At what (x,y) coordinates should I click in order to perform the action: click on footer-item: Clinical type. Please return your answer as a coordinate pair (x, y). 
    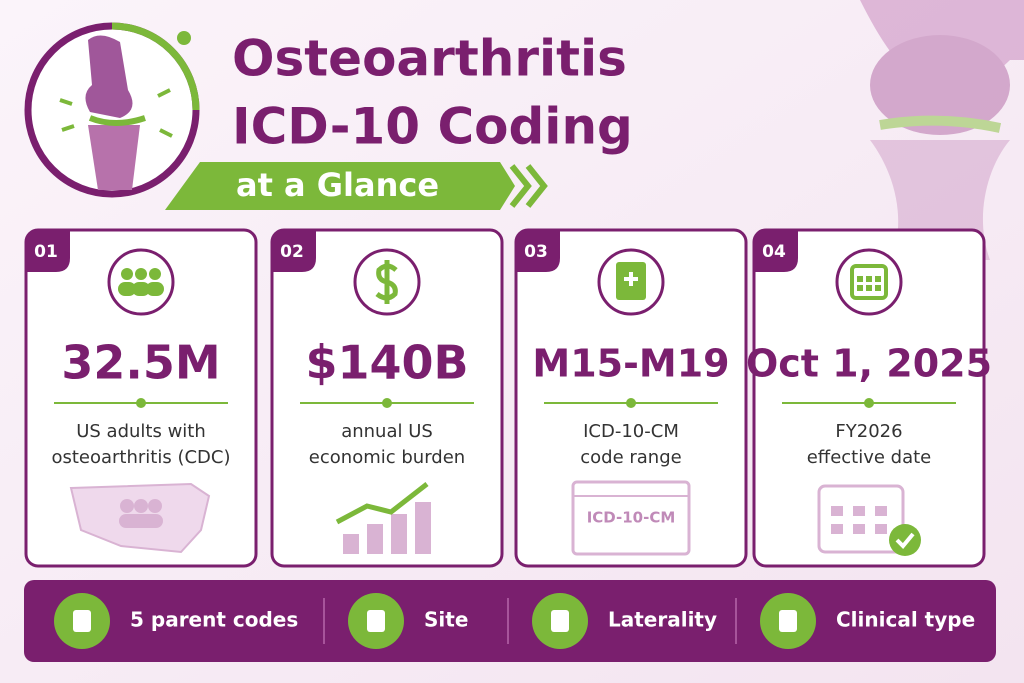
    Looking at the image, I should click on (905, 620).